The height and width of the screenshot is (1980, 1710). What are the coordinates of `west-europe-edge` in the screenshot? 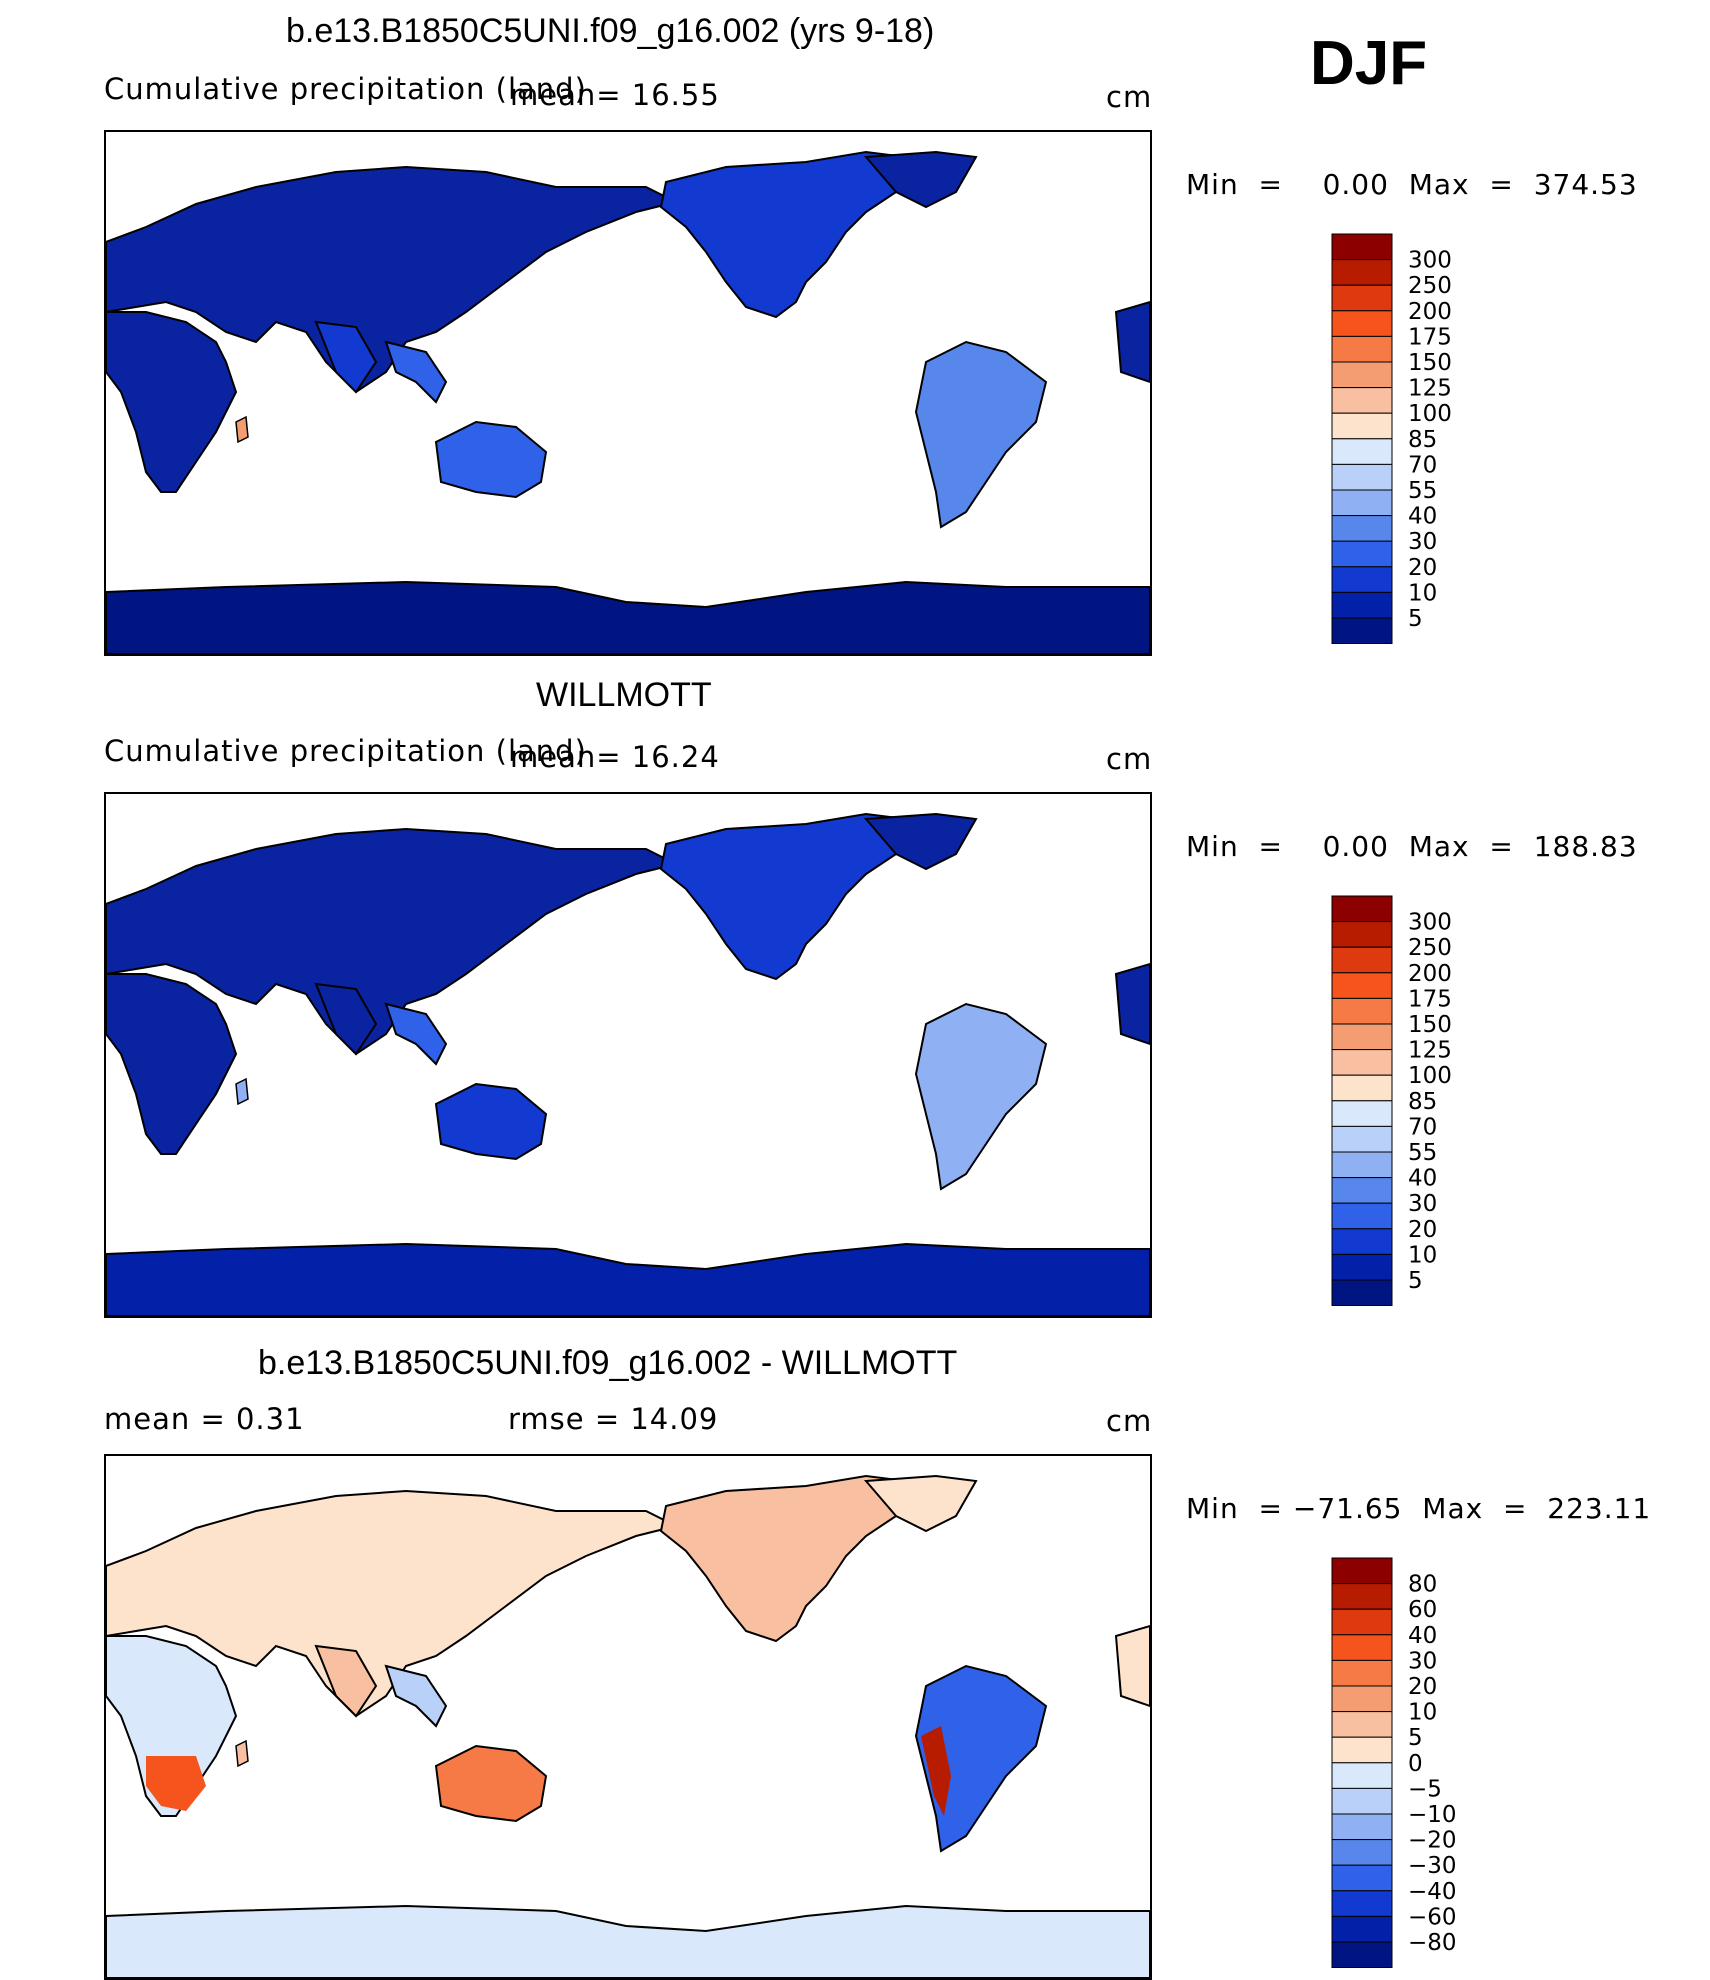 It's located at (1132, 342).